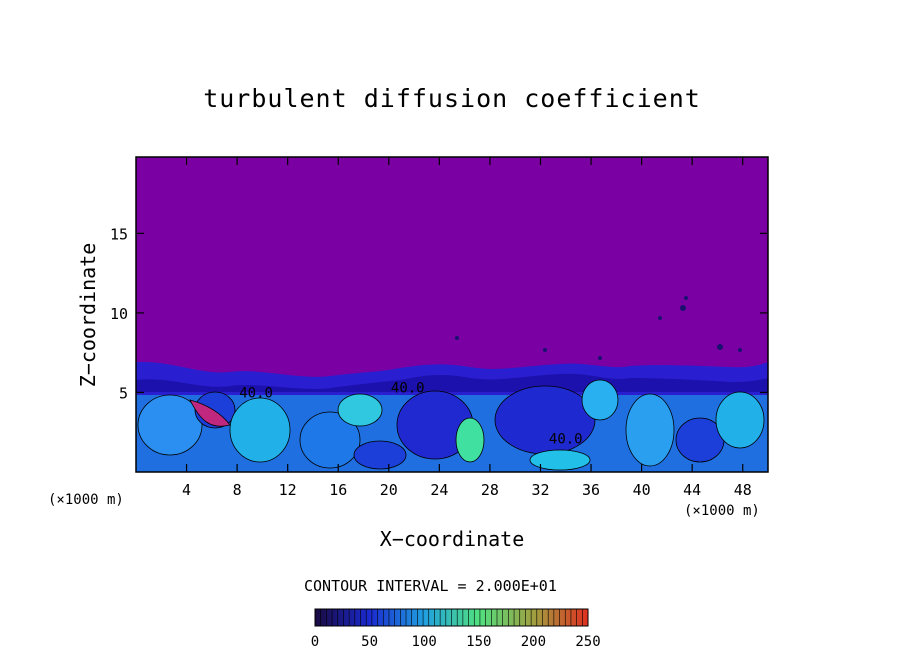 The height and width of the screenshot is (654, 904). Describe the element at coordinates (123, 393) in the screenshot. I see `y-tick-label-0: 5` at that location.